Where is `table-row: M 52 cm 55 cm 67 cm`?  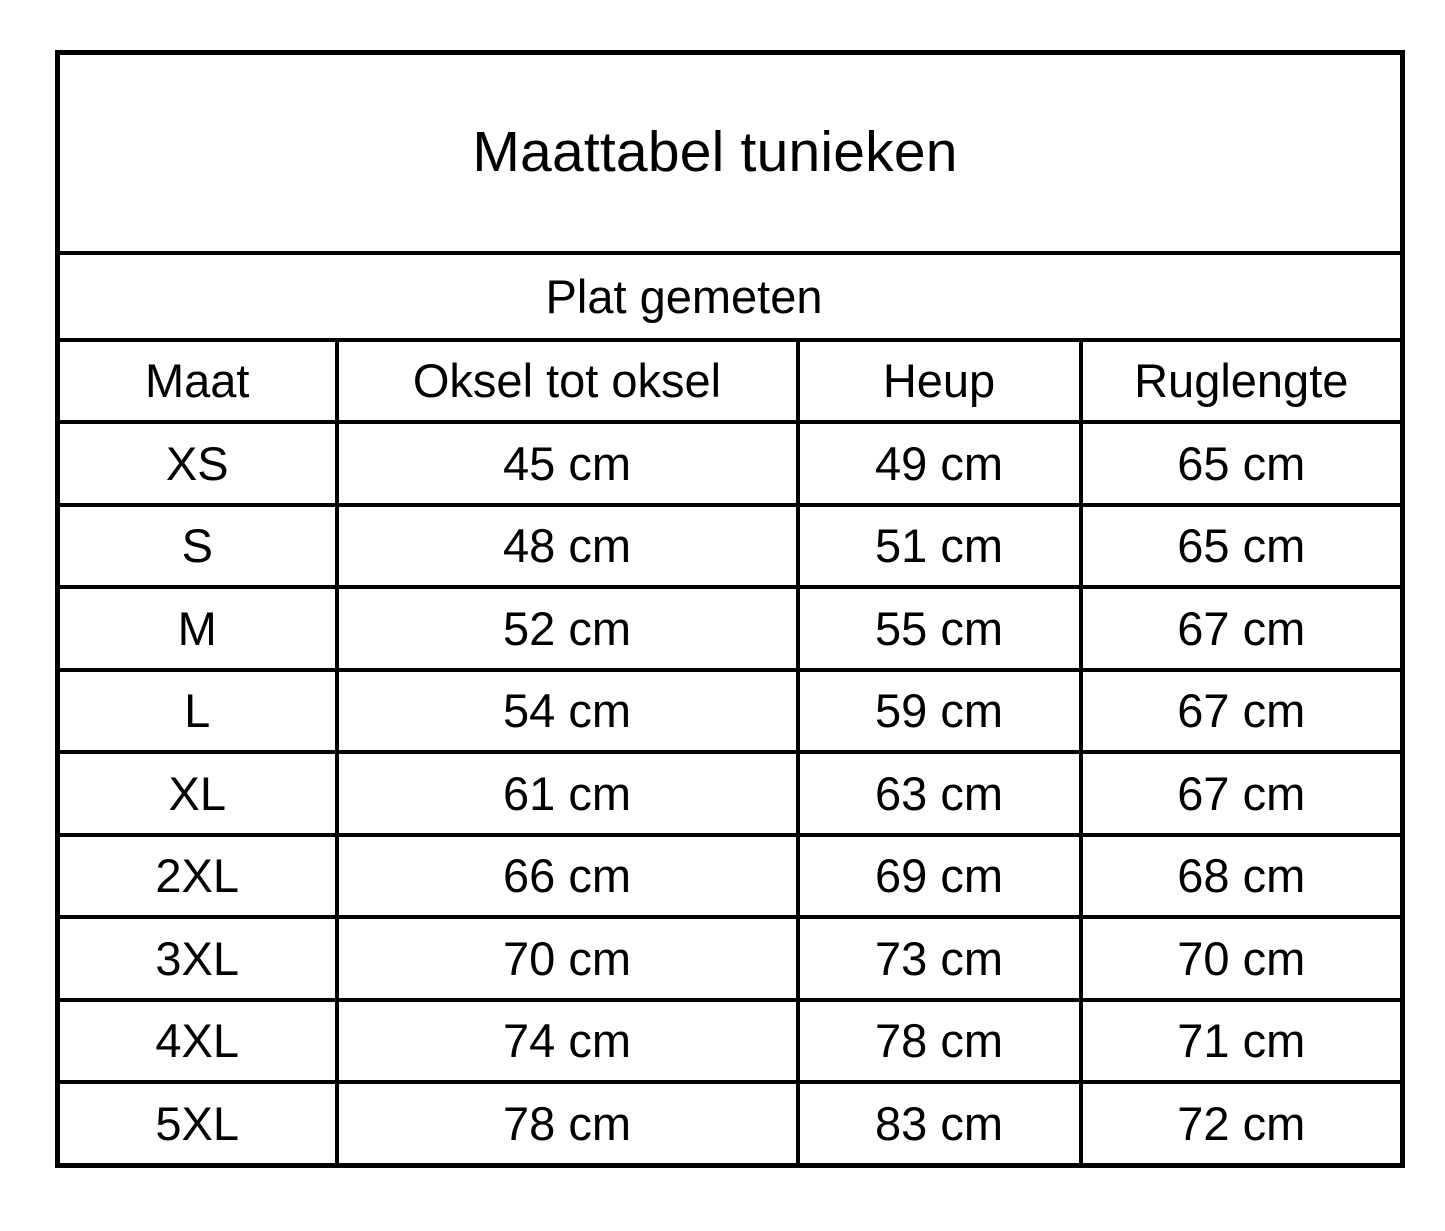 table-row: M 52 cm 55 cm 67 cm is located at coordinates (730, 628).